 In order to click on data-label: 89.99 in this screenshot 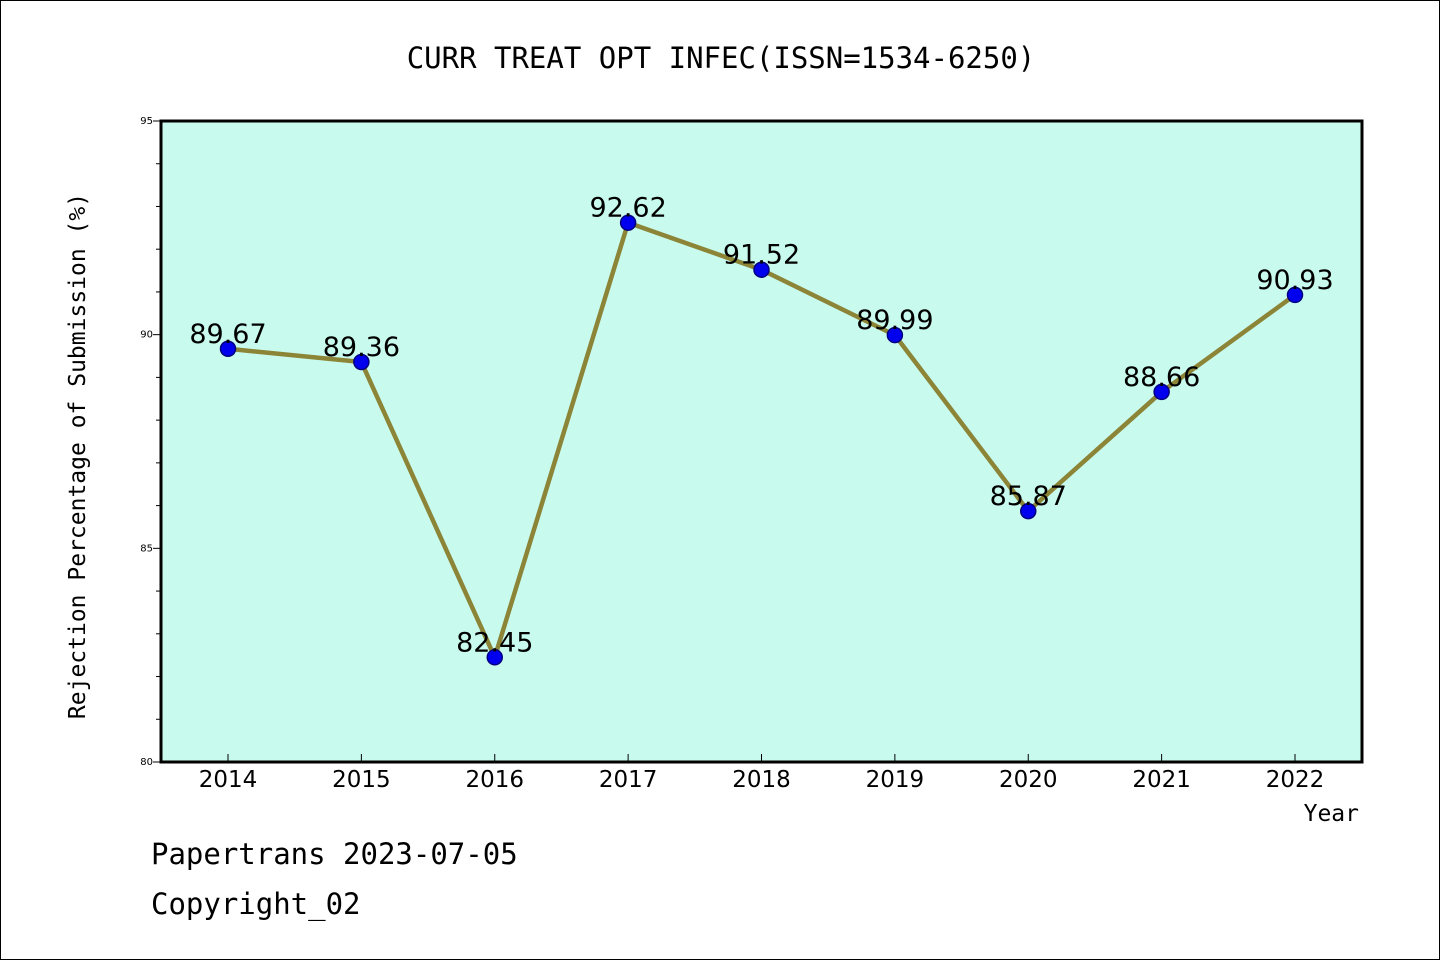, I will do `click(894, 320)`.